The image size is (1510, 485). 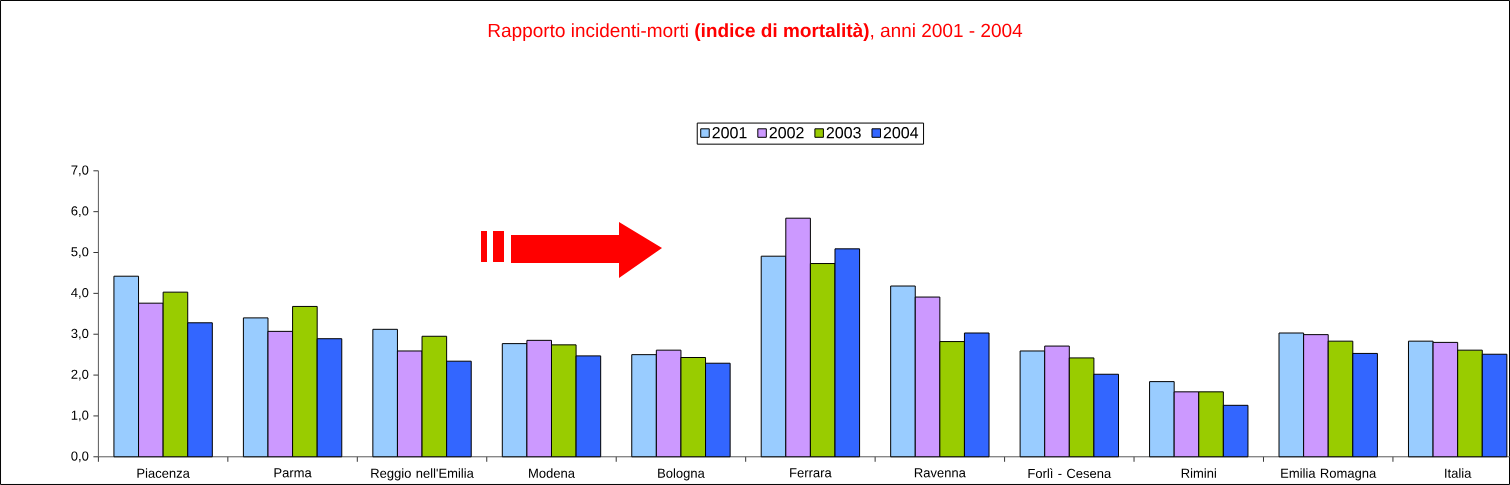 What do you see at coordinates (901, 133) in the screenshot?
I see `legend-label: 2004` at bounding box center [901, 133].